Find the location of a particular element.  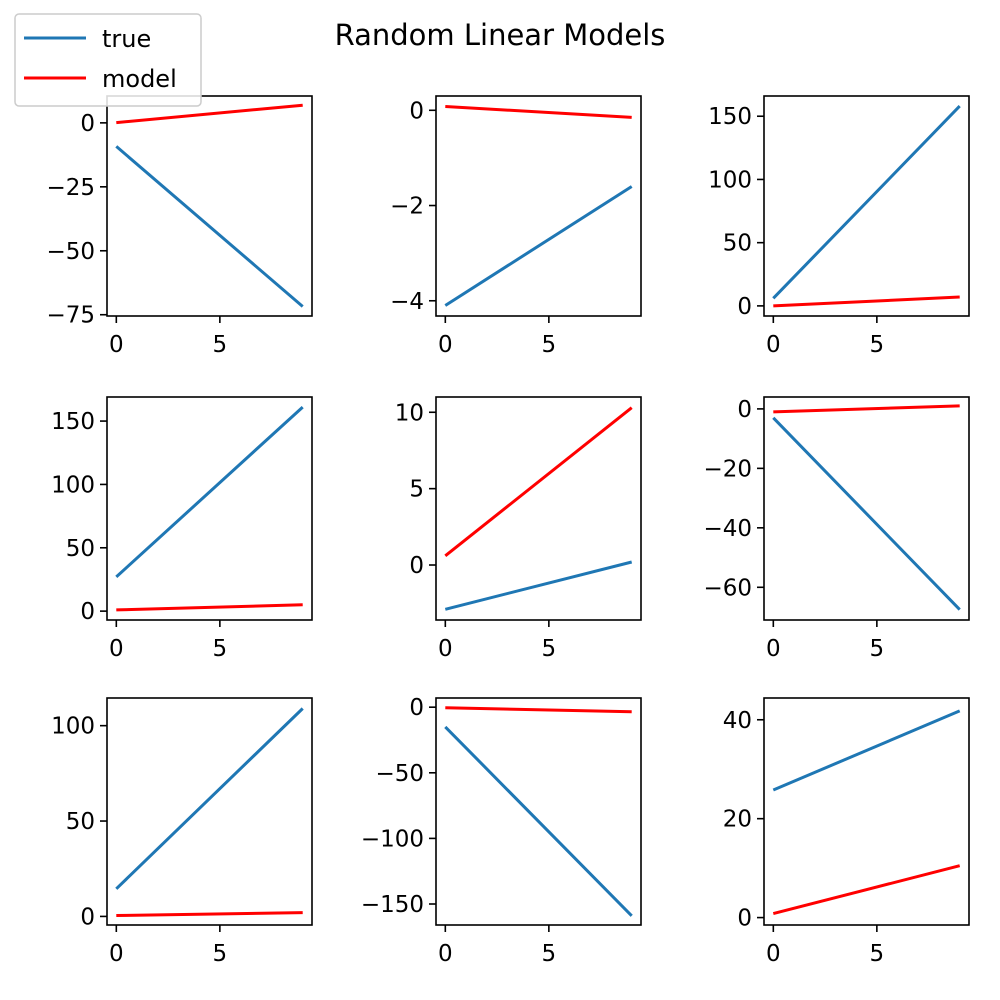

subplot-1-3: 0 50 100 150 0 5 is located at coordinates (839, 226).